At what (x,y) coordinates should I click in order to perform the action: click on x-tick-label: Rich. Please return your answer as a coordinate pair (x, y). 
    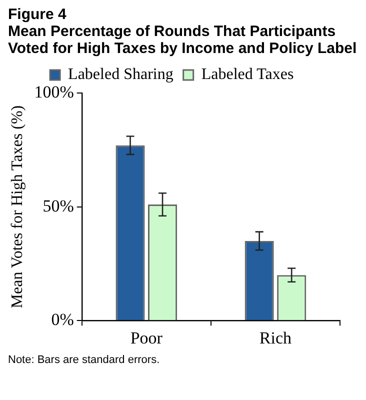
    Looking at the image, I should click on (275, 338).